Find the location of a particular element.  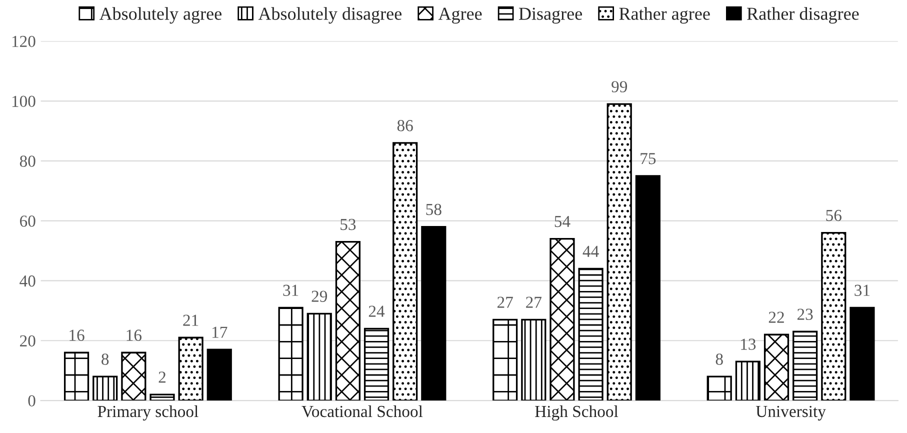

y-tick-label: 80 is located at coordinates (28, 161).